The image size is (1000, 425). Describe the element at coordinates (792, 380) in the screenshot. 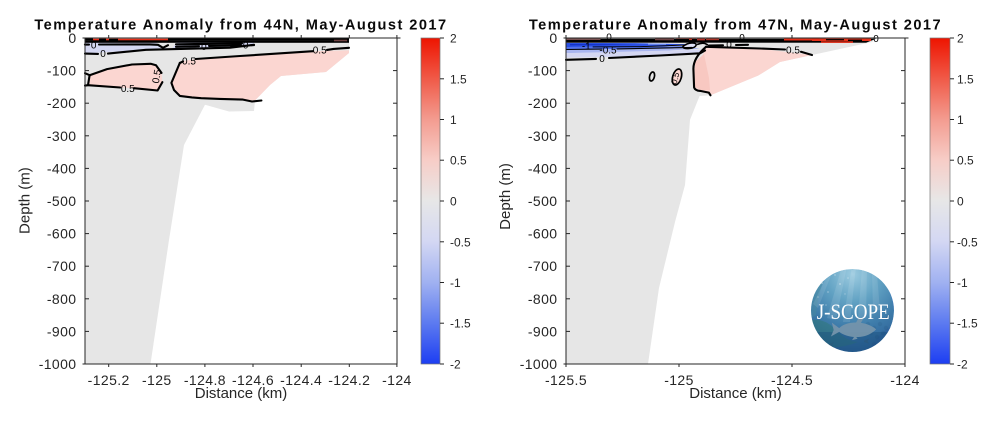

I see `svg-text: -124.5` at that location.